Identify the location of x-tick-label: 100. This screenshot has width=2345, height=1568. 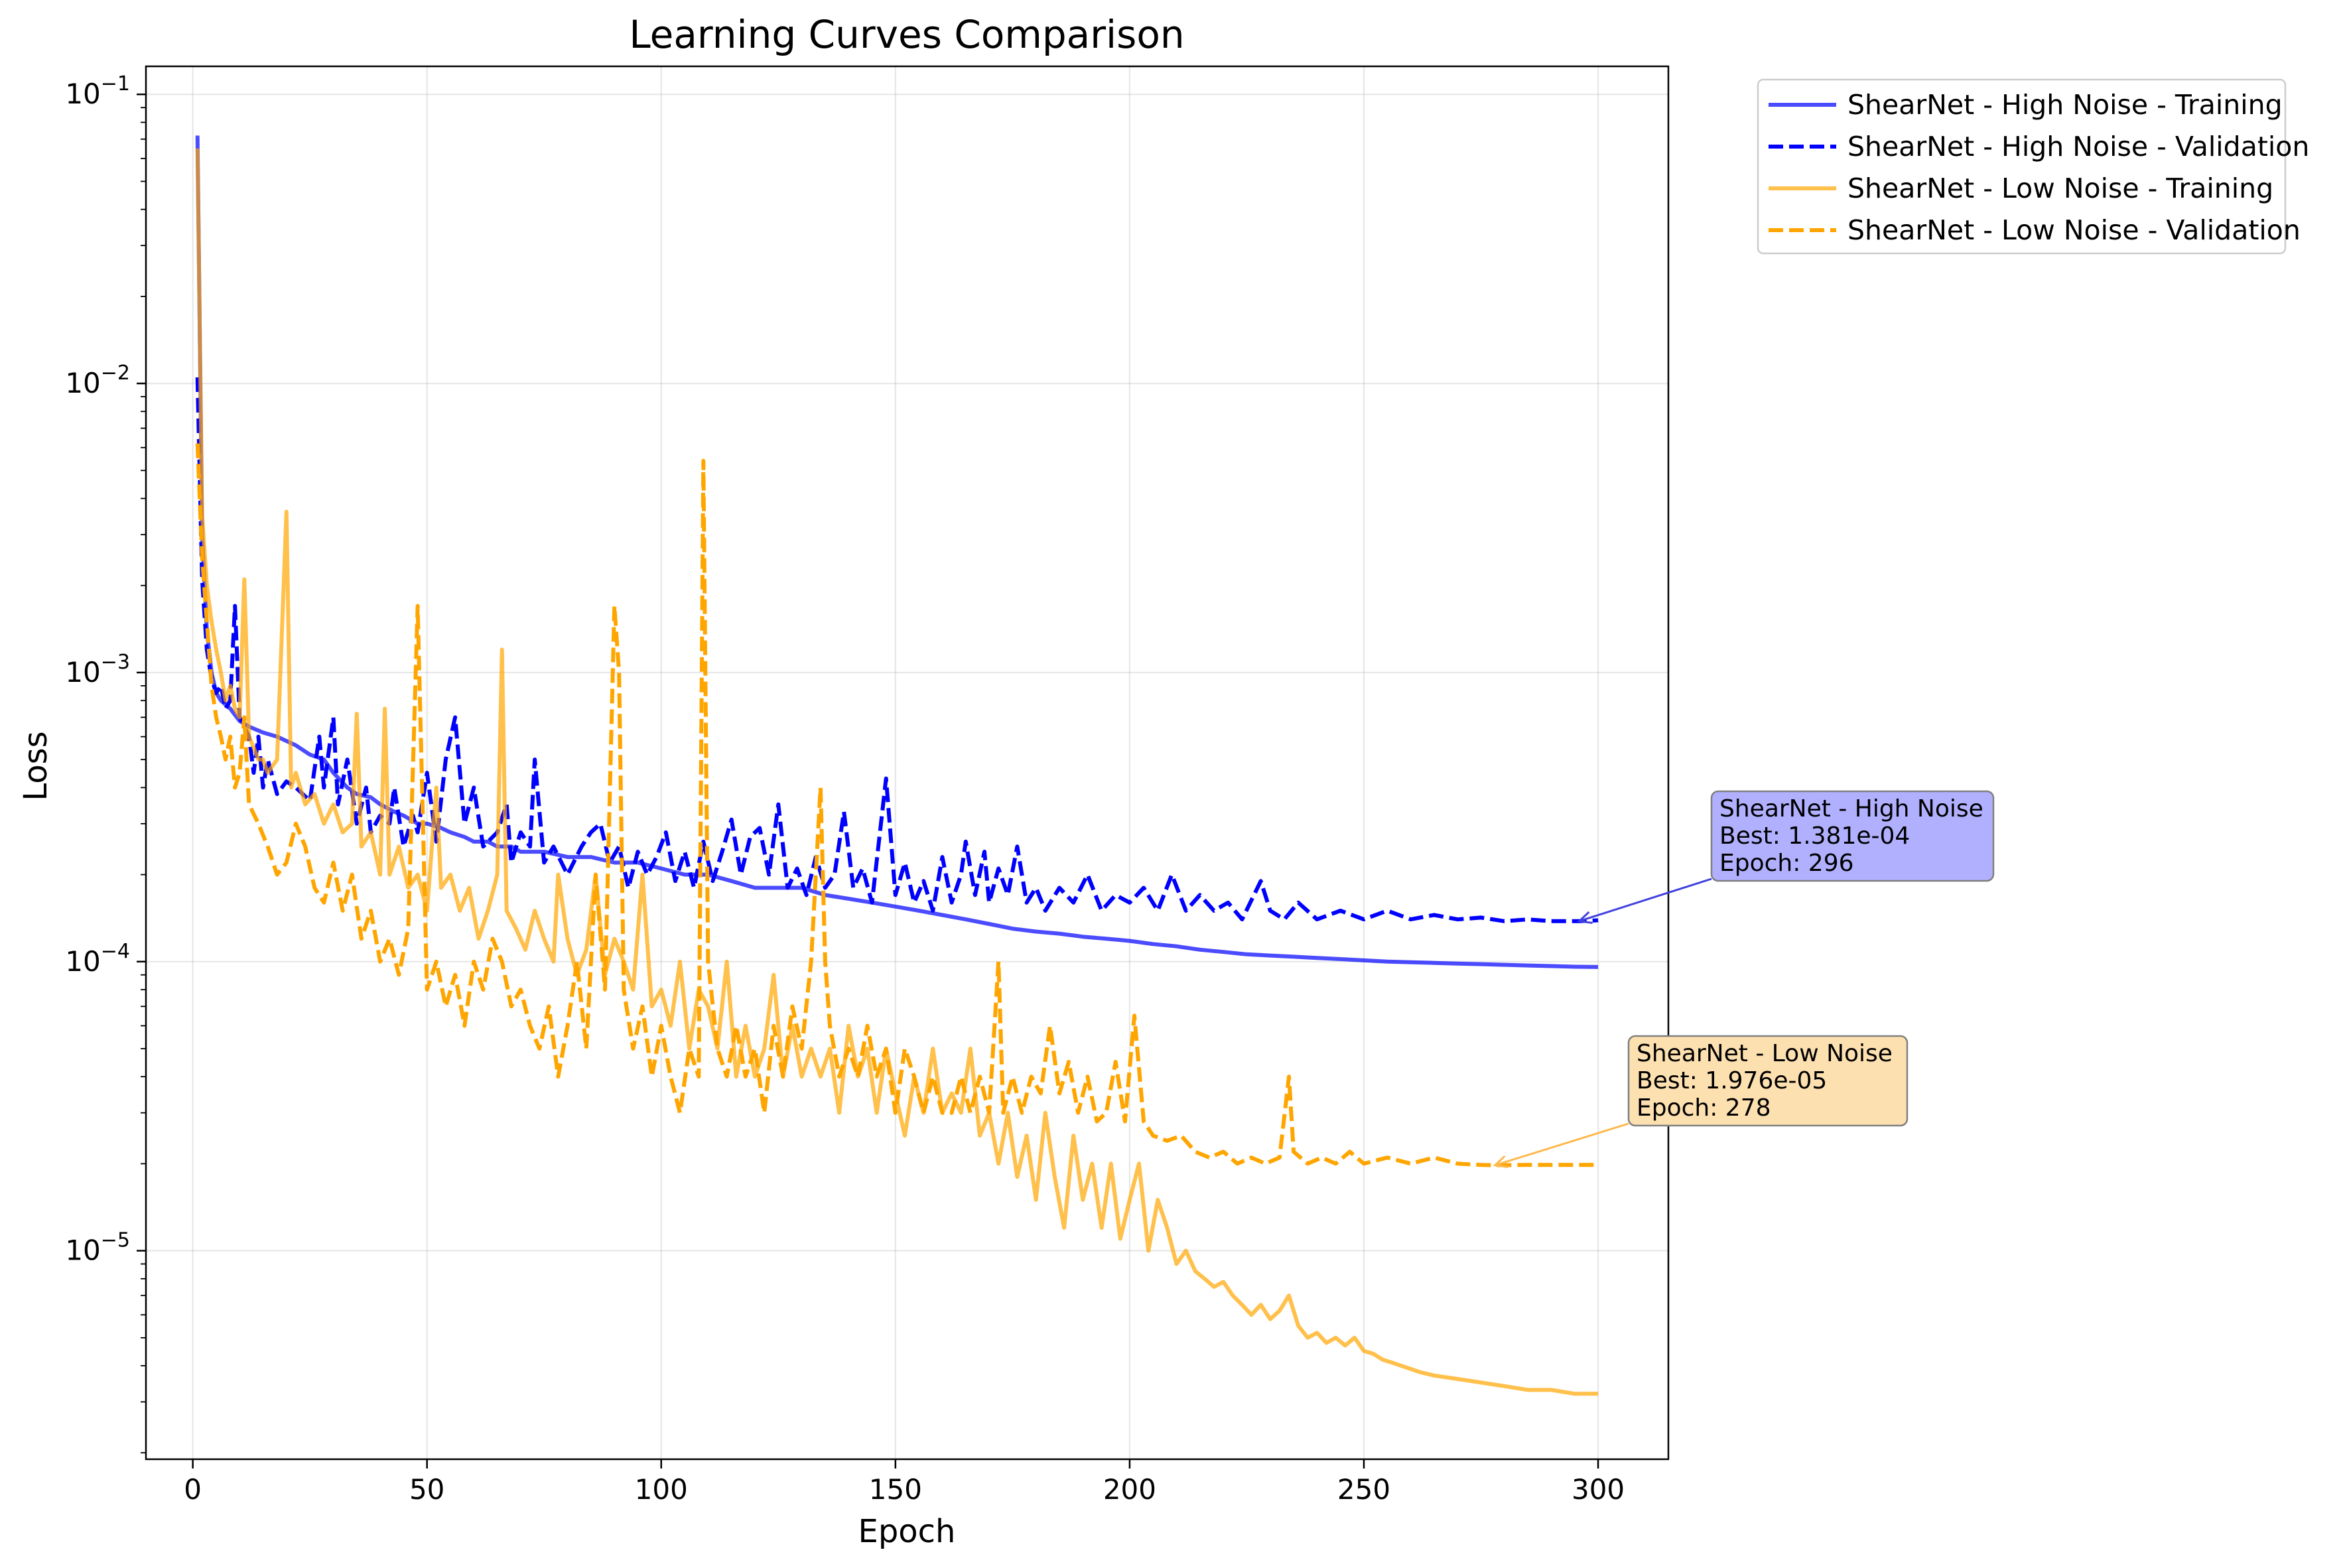
(661, 1489).